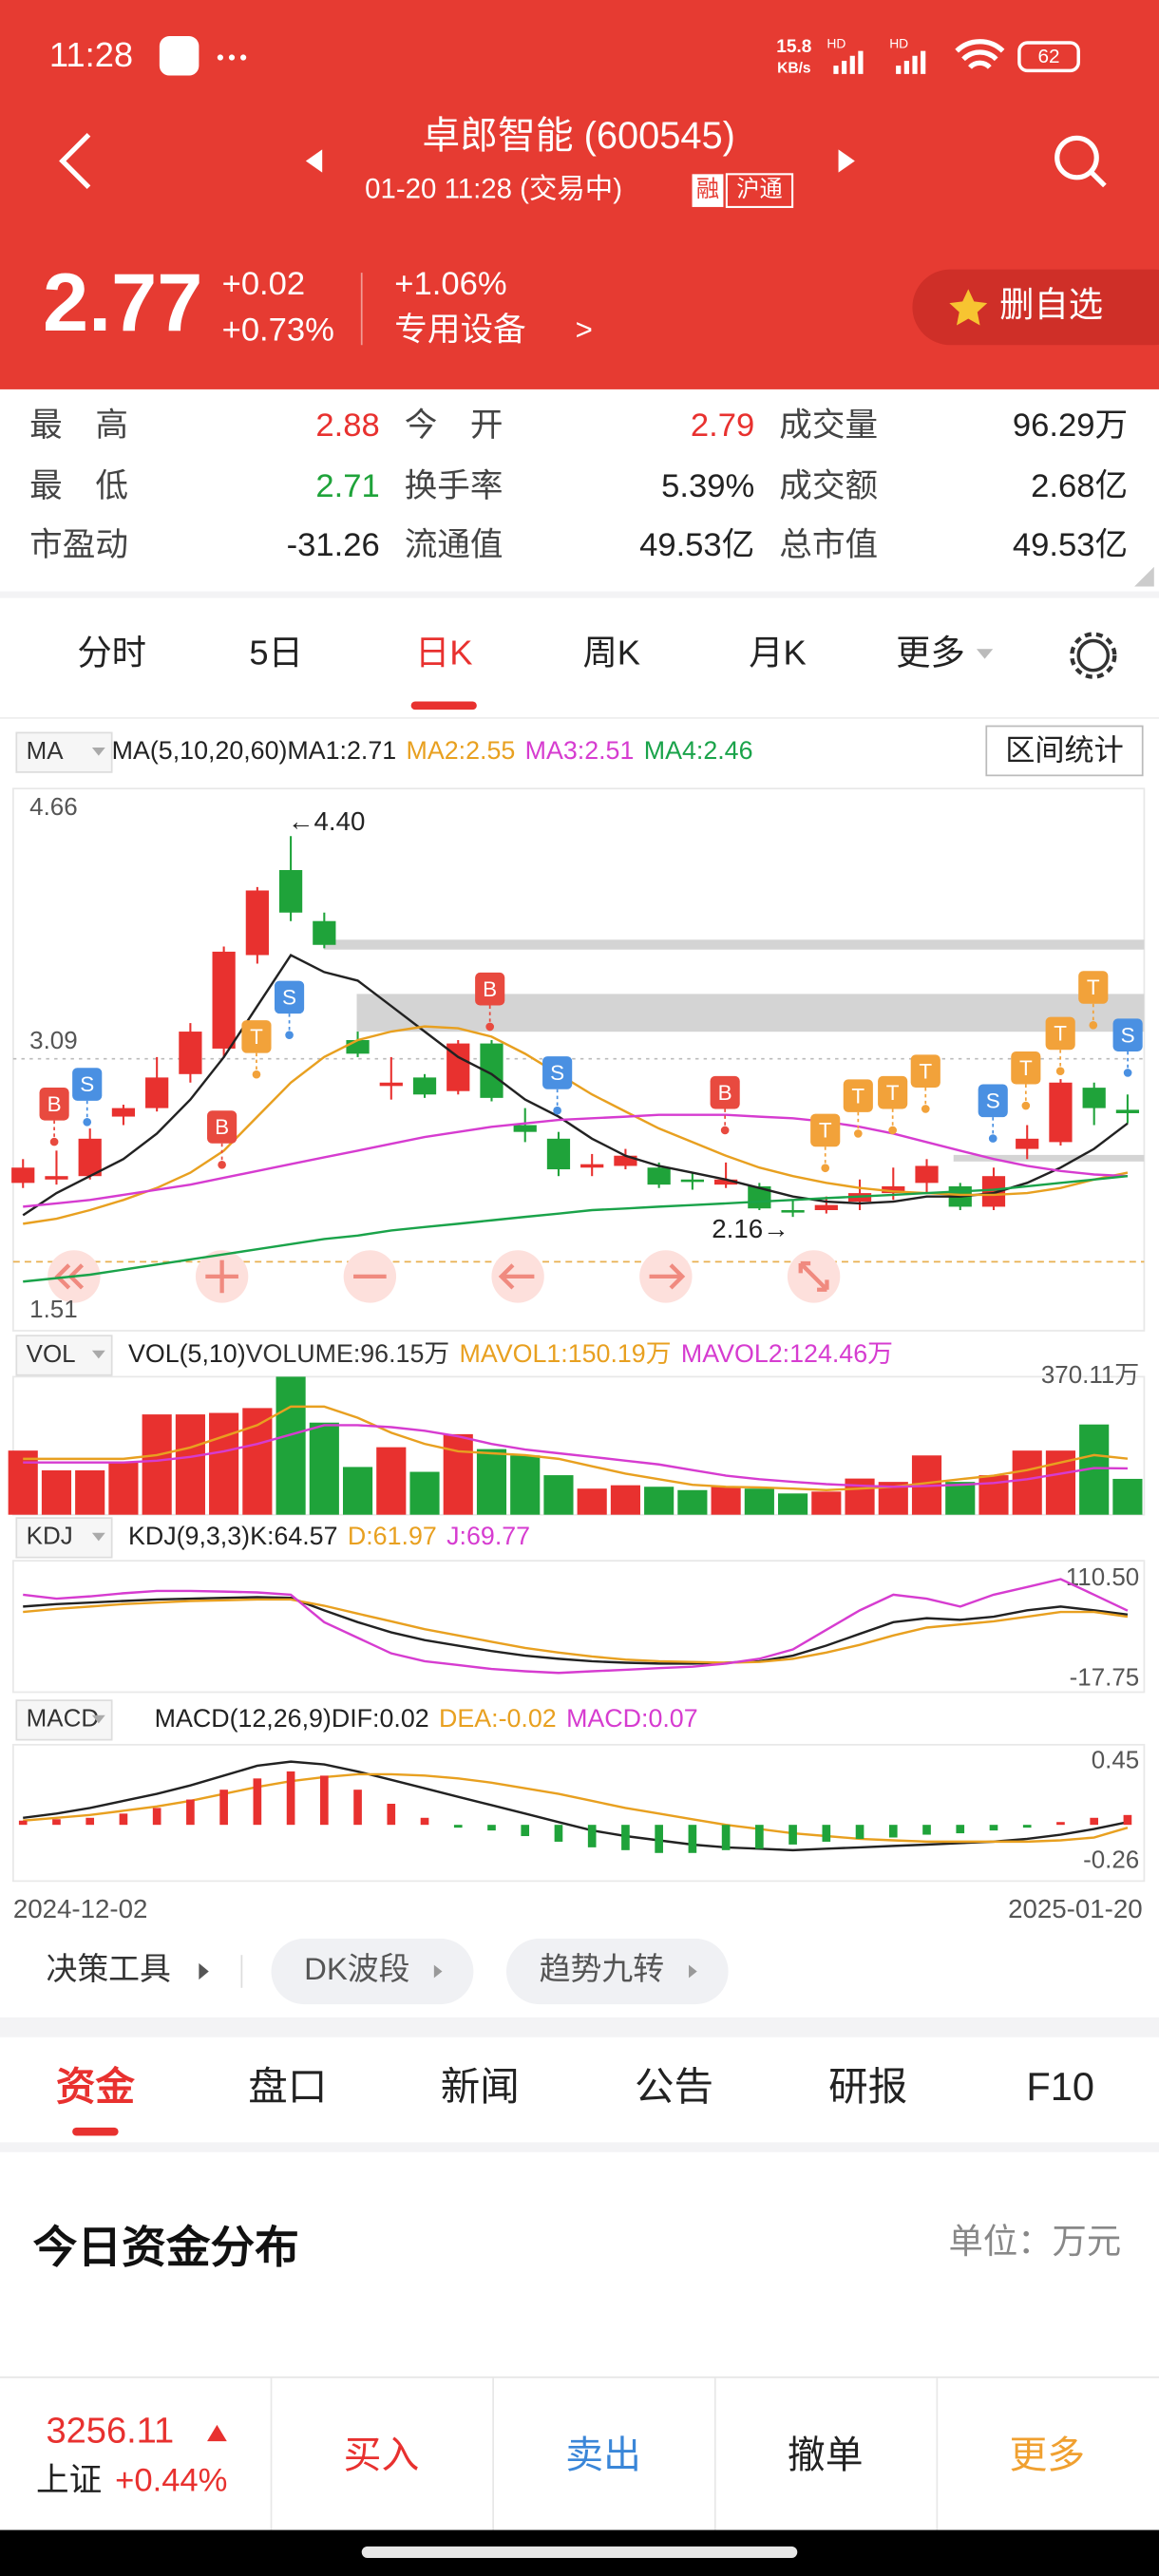 The image size is (1159, 2576). What do you see at coordinates (333, 545) in the screenshot?
I see `stat-value: -31.26` at bounding box center [333, 545].